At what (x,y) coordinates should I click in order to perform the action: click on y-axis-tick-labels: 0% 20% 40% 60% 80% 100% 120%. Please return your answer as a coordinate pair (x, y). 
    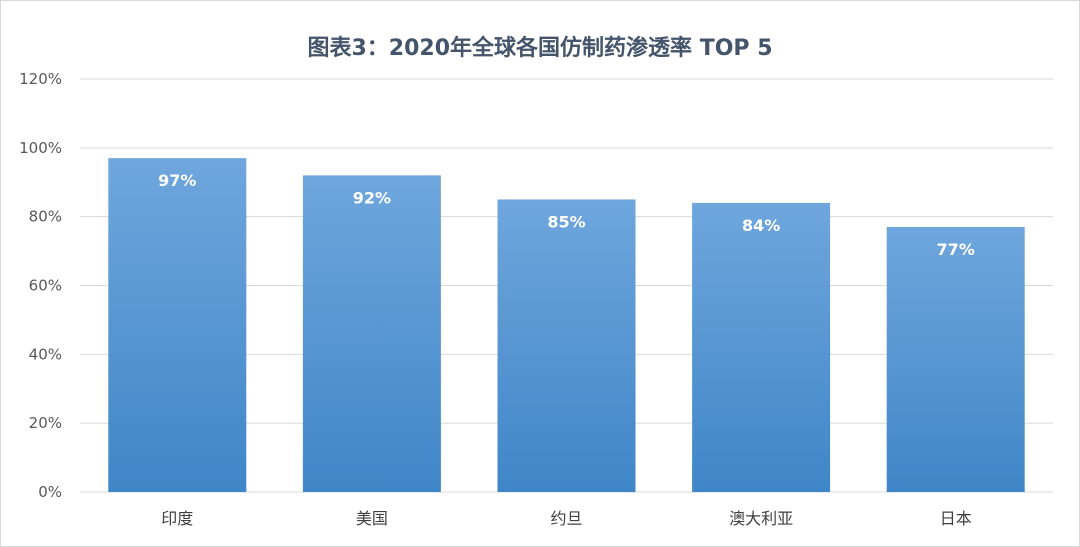
    Looking at the image, I should click on (40, 285).